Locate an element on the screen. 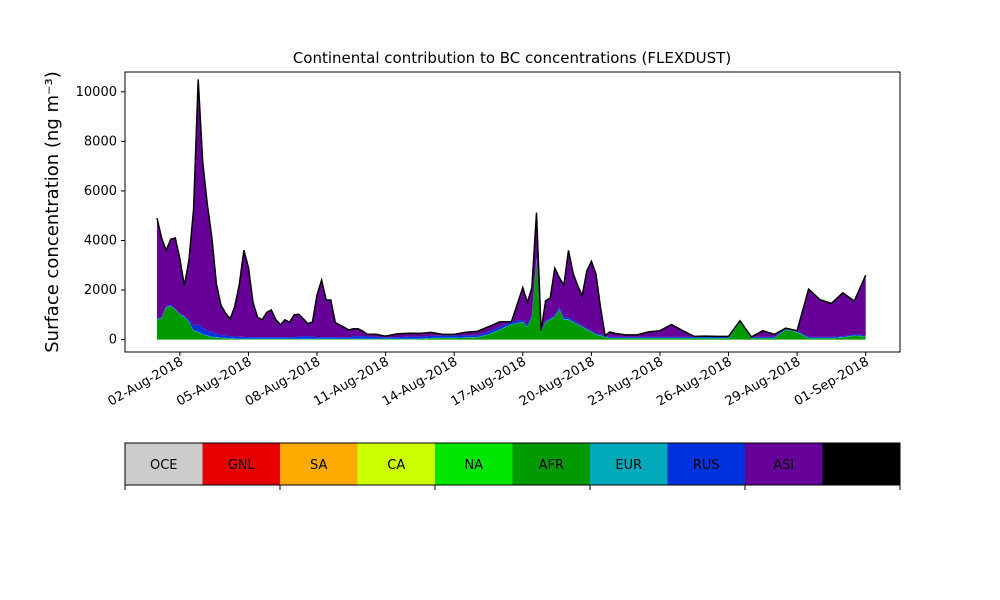 The image size is (1000, 600). legend-label-oce: OCE is located at coordinates (164, 465).